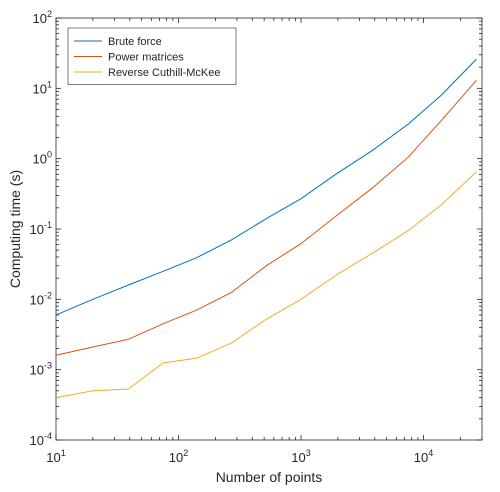  What do you see at coordinates (269, 477) in the screenshot?
I see `x-axis-label: Number of points` at bounding box center [269, 477].